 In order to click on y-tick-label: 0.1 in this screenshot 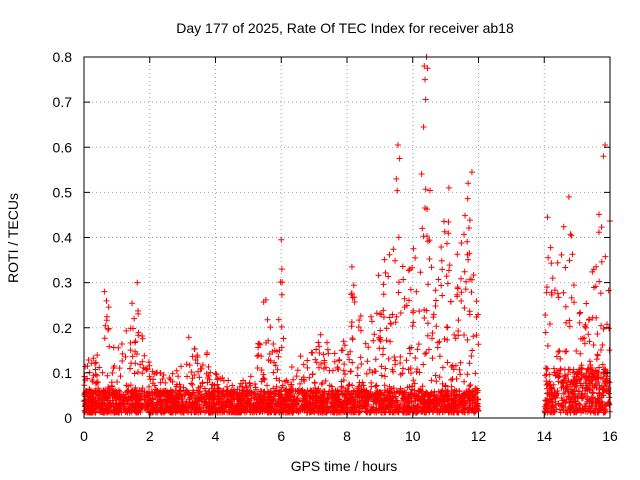, I will do `click(63, 373)`.